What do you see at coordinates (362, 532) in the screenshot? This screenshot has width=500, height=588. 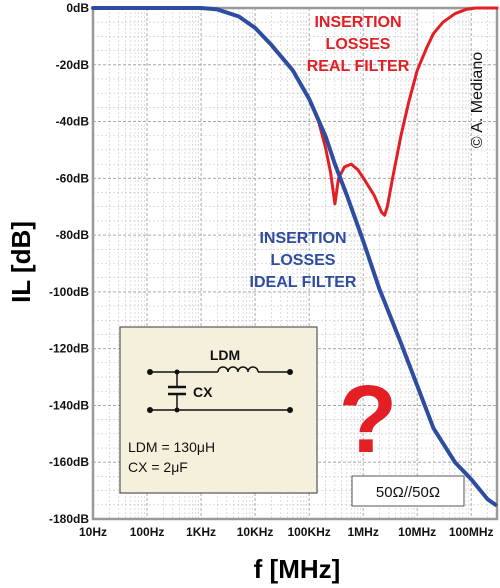 I see `x-tick-label: 1MHz` at bounding box center [362, 532].